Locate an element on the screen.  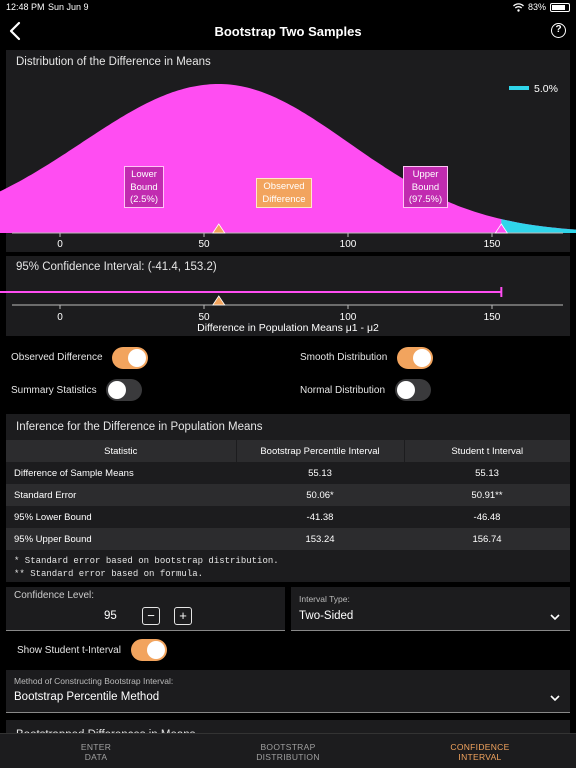
tab-bootstrap-distribution: BOOTSTRAP DISTRIBUTION is located at coordinates (288, 752).